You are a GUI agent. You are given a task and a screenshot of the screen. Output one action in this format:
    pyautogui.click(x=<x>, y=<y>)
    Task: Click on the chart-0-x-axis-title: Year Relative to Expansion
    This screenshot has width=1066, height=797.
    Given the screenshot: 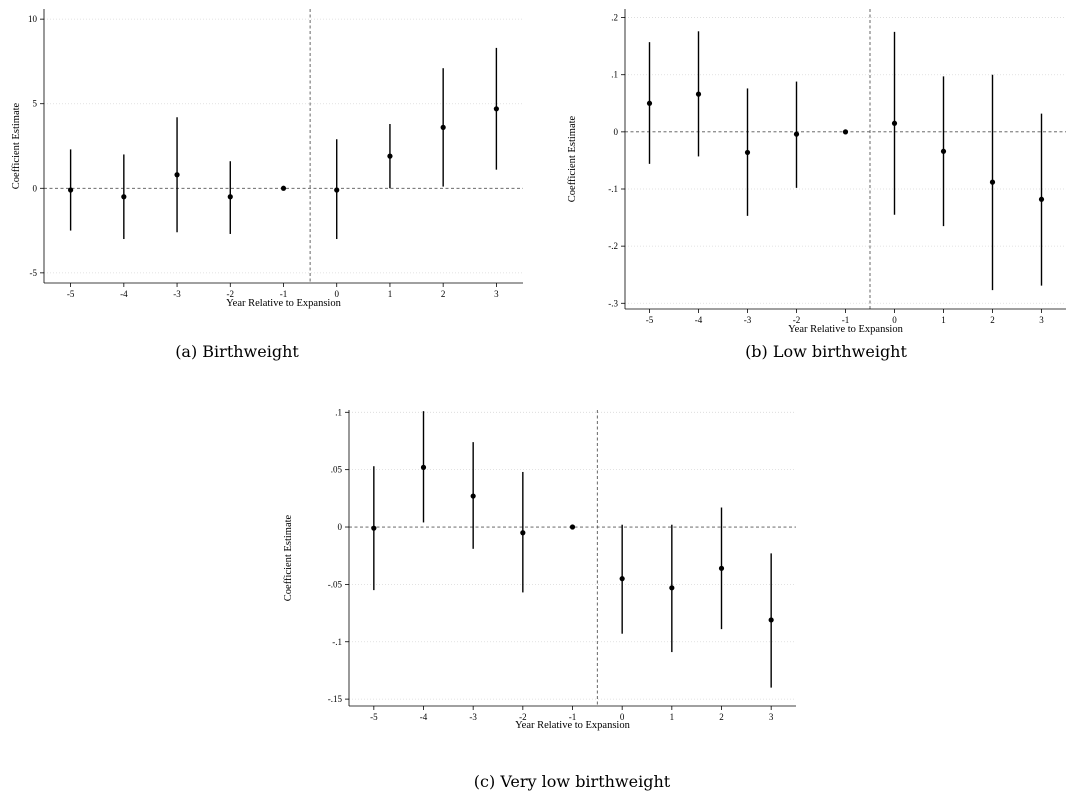 What is the action you would take?
    pyautogui.click(x=283, y=303)
    